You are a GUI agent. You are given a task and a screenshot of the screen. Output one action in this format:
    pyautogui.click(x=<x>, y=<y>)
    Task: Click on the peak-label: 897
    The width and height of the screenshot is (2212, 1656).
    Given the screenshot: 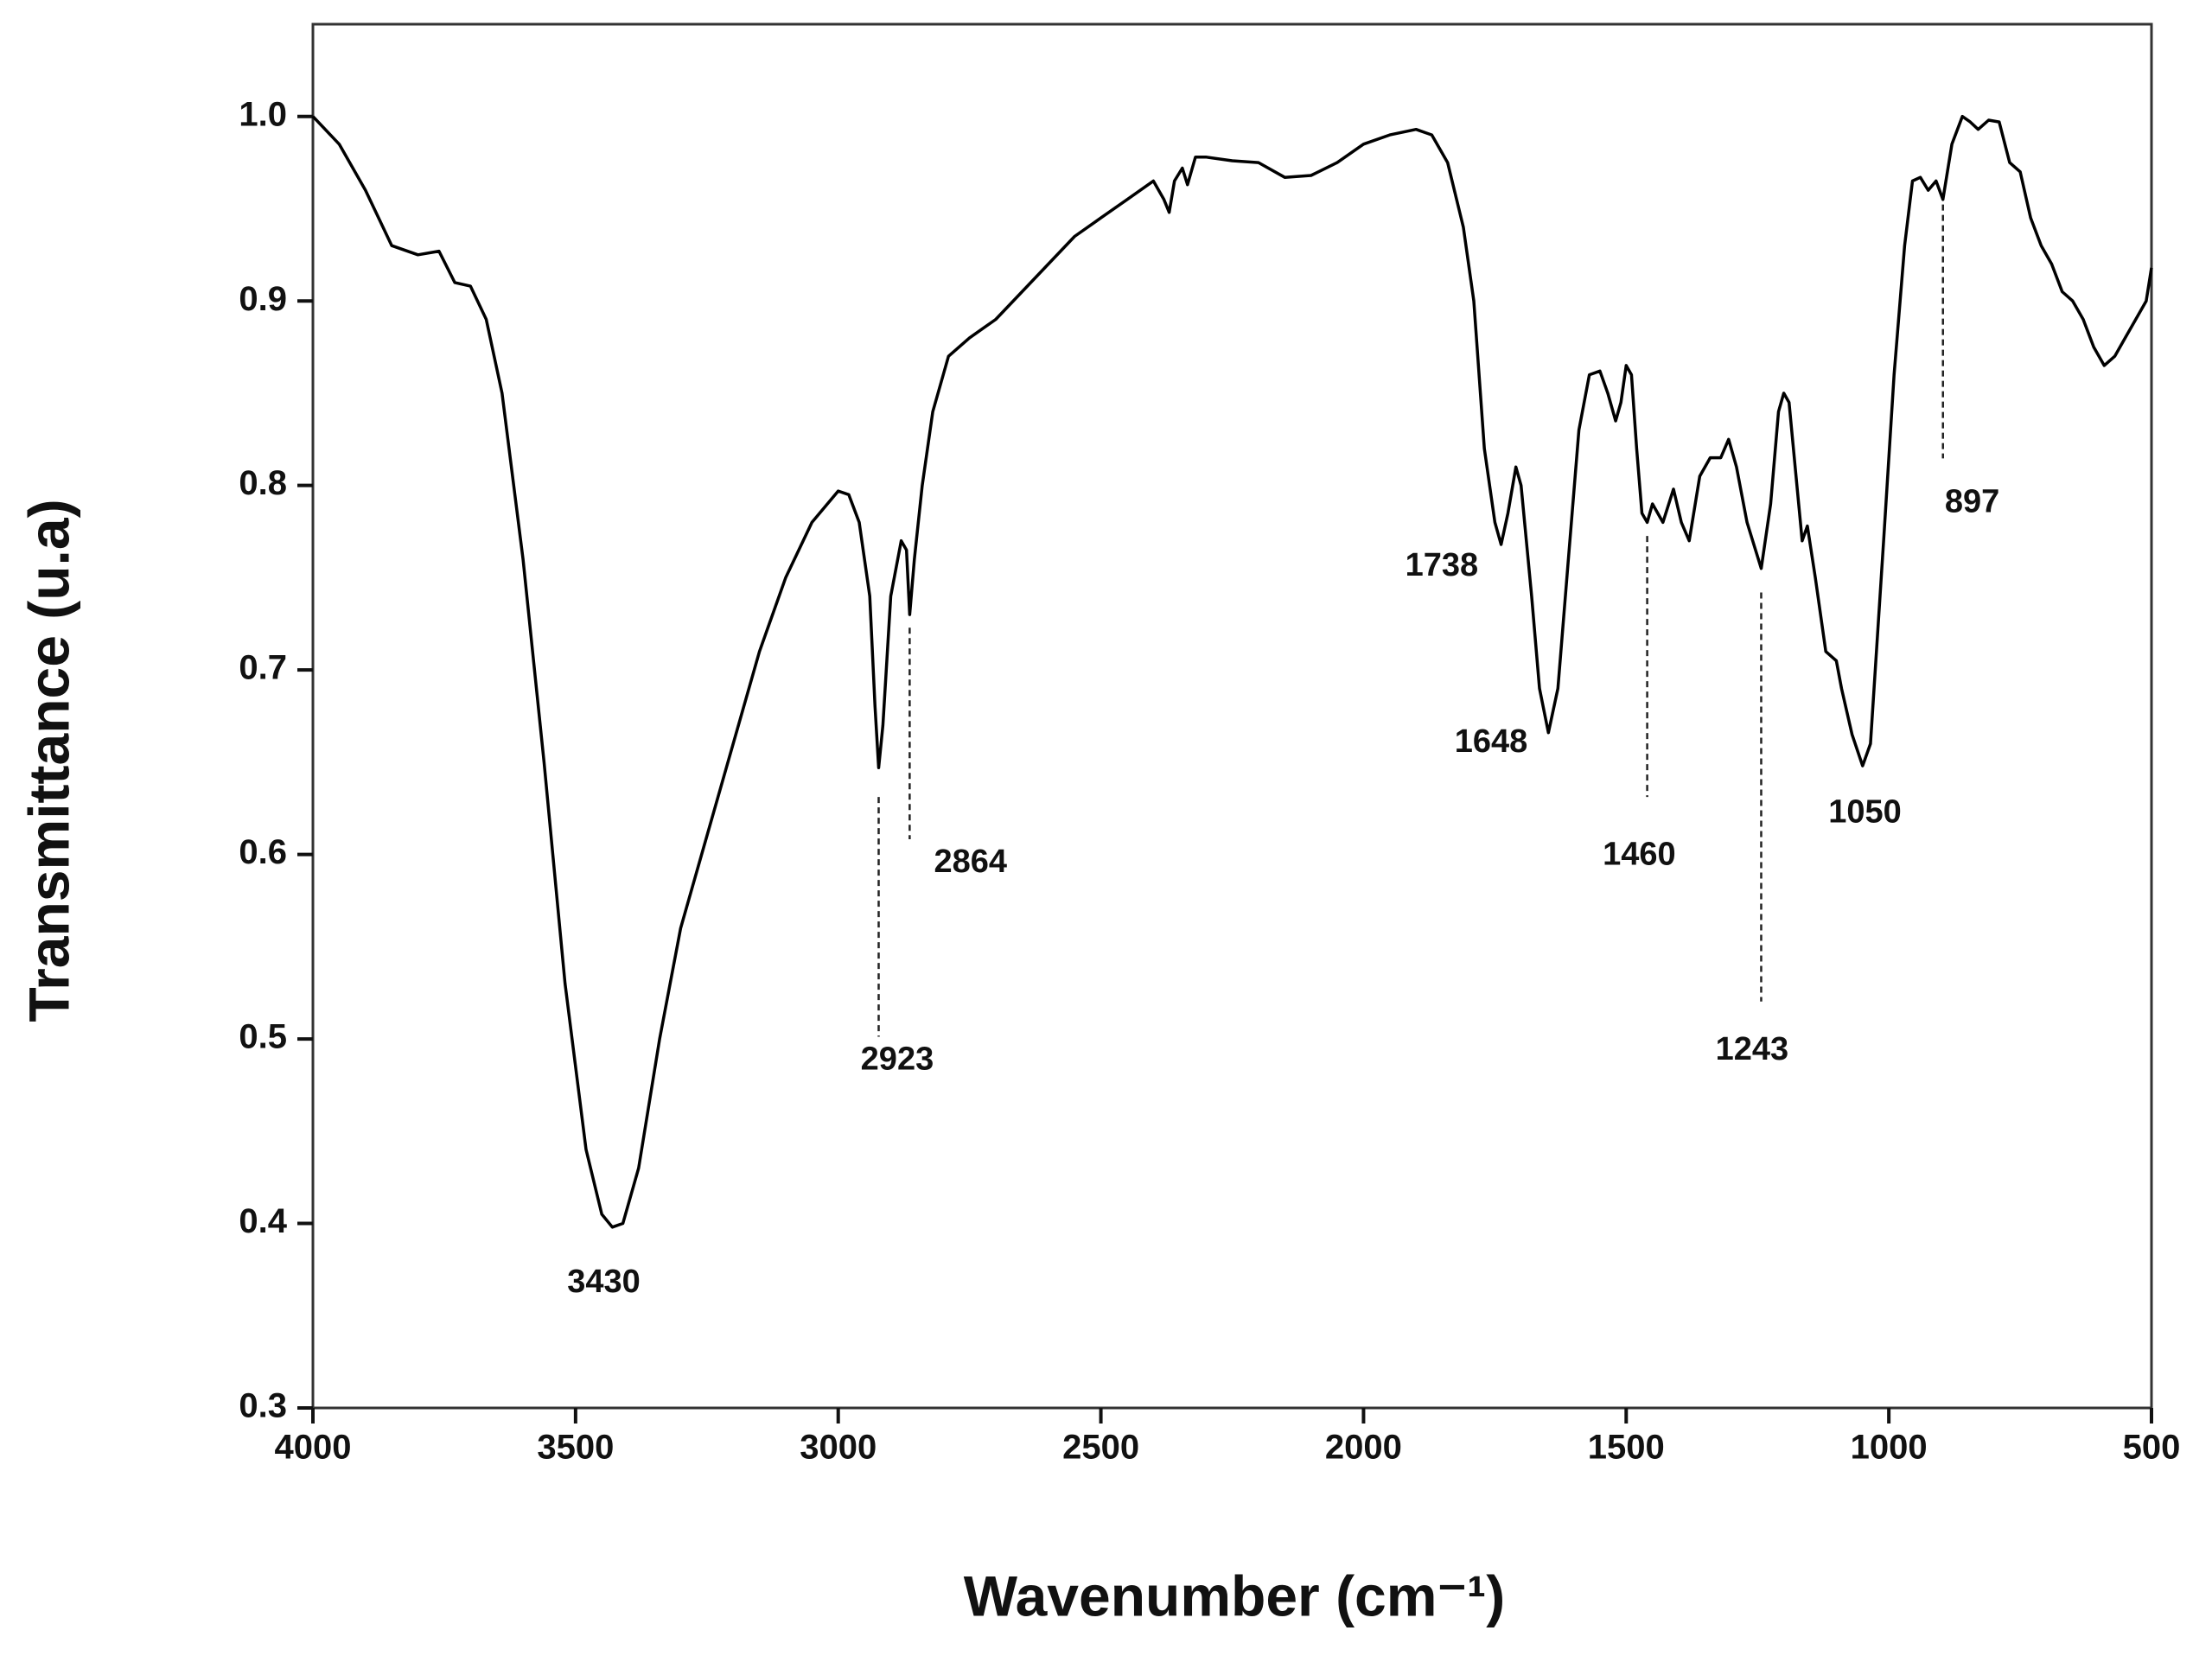 What is the action you would take?
    pyautogui.click(x=1972, y=502)
    